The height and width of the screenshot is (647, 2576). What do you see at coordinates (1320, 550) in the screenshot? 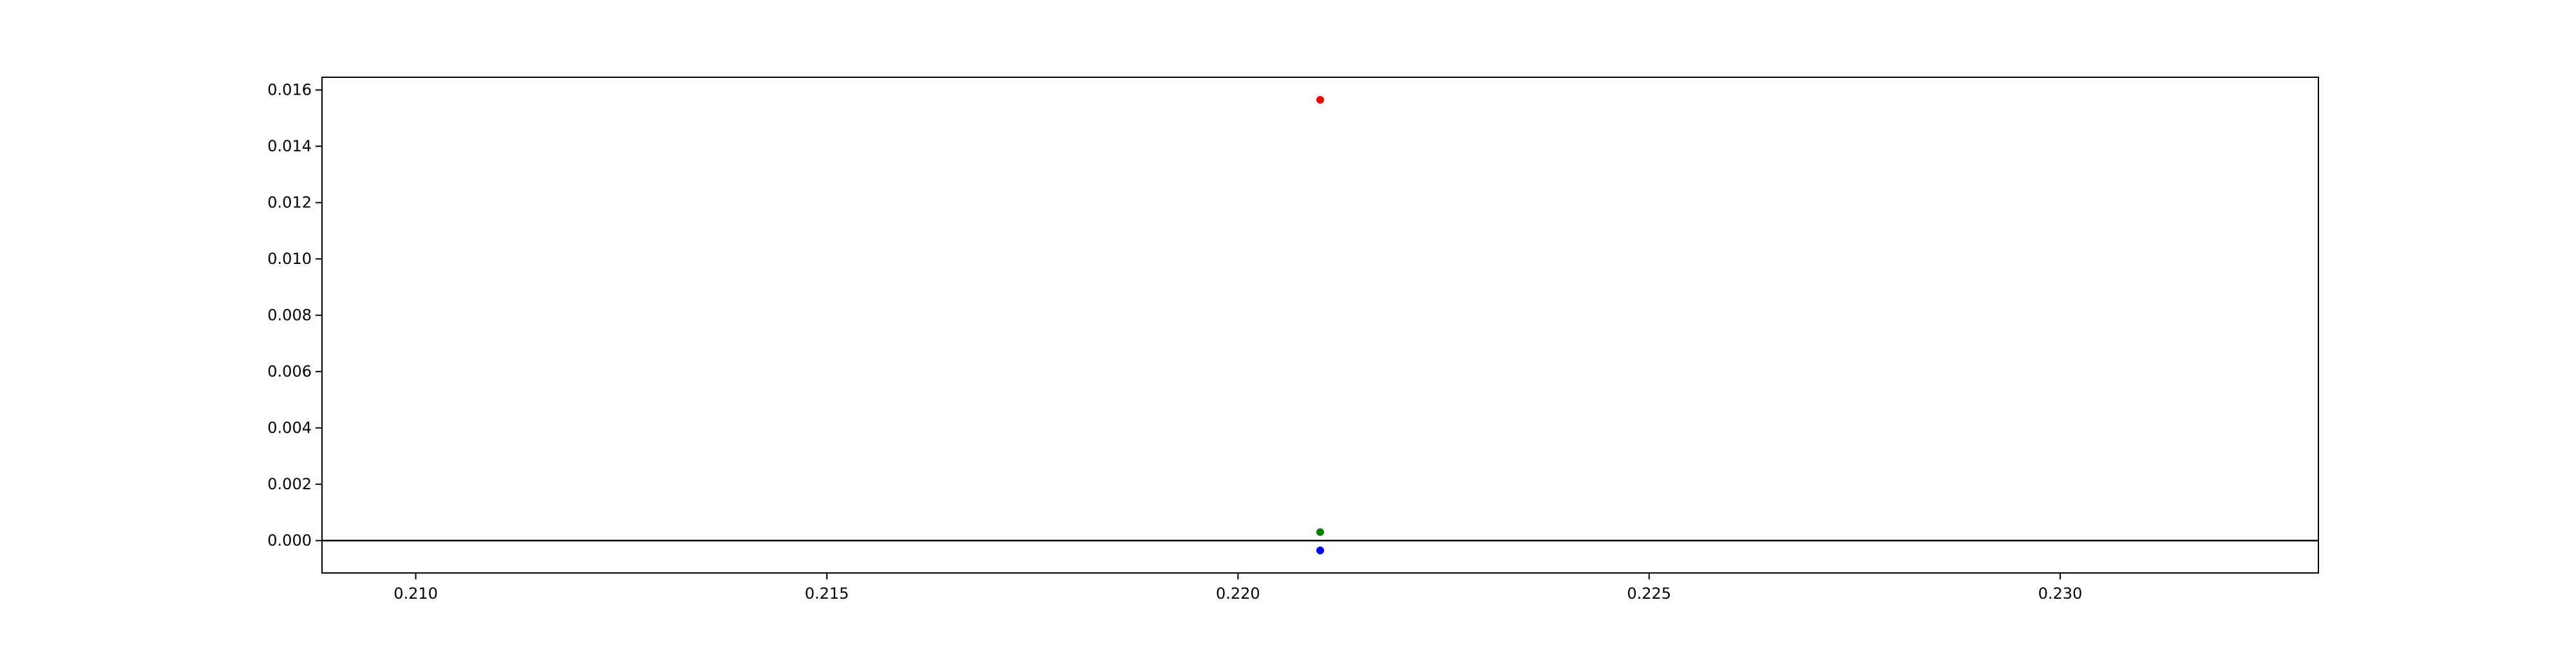
I see `data-point-blue` at bounding box center [1320, 550].